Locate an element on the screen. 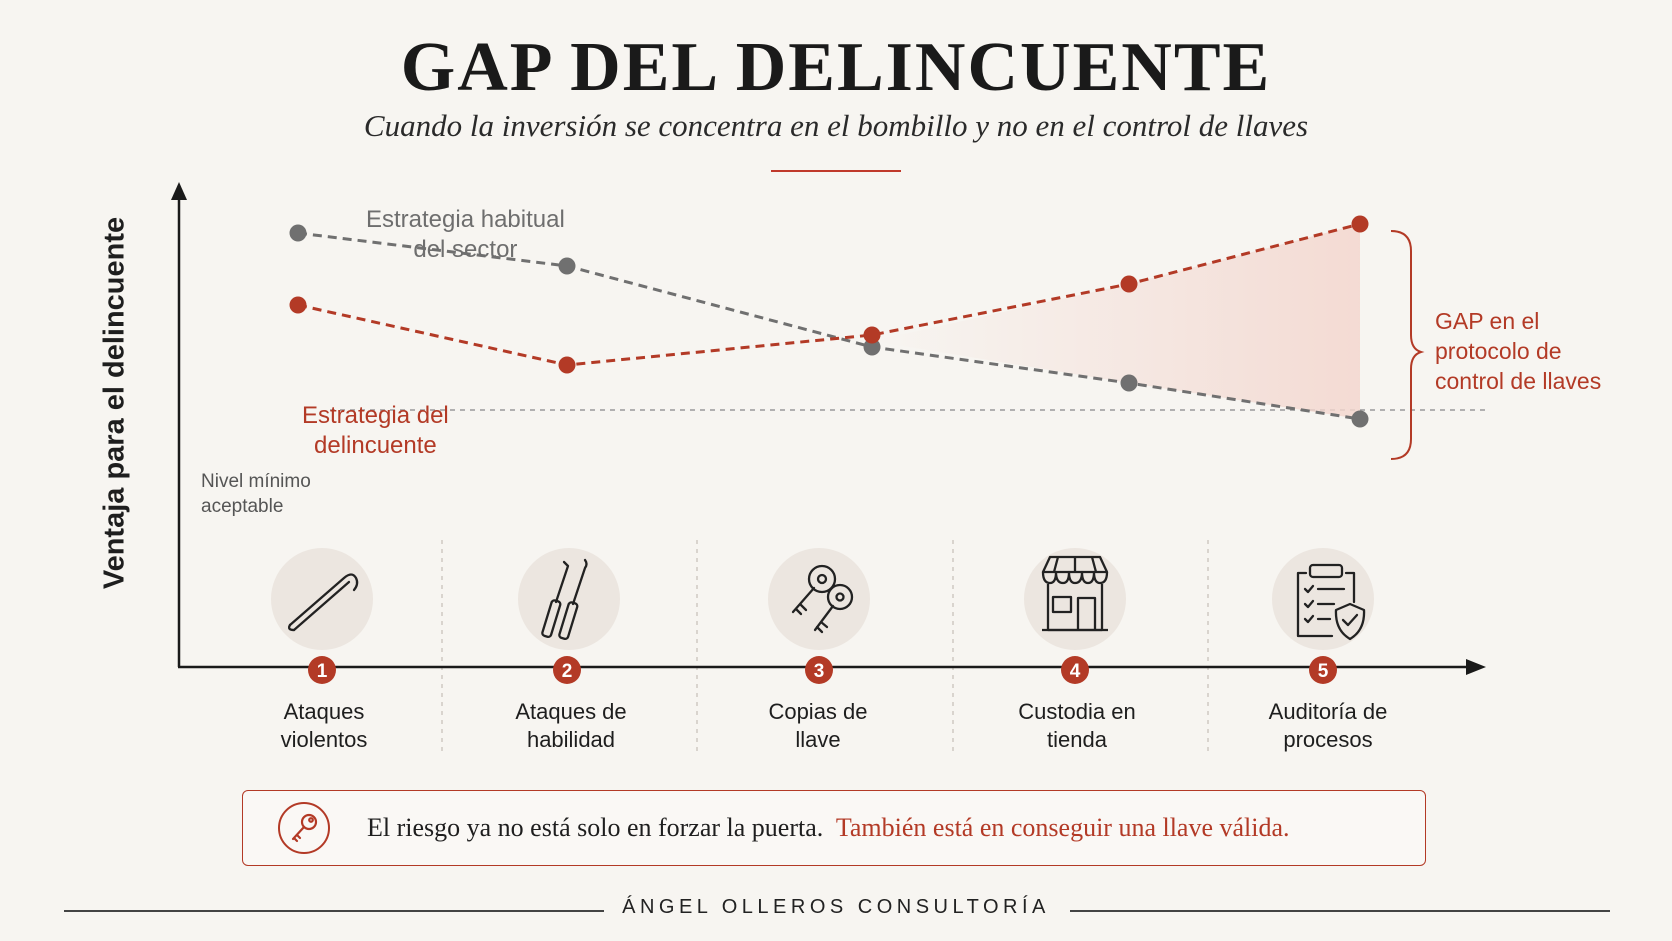 The width and height of the screenshot is (1672, 941). stage-number-4: 4 is located at coordinates (1075, 671).